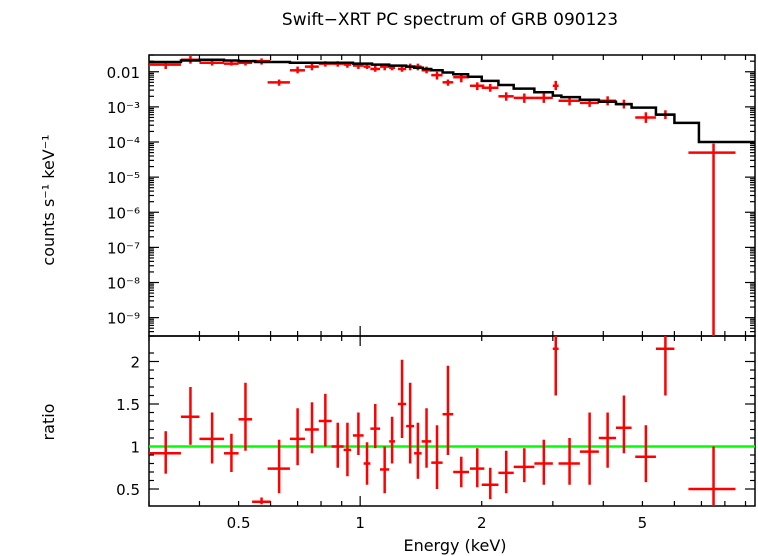 The image size is (758, 556). What do you see at coordinates (239, 523) in the screenshot?
I see `x-tick-label: 0.5` at bounding box center [239, 523].